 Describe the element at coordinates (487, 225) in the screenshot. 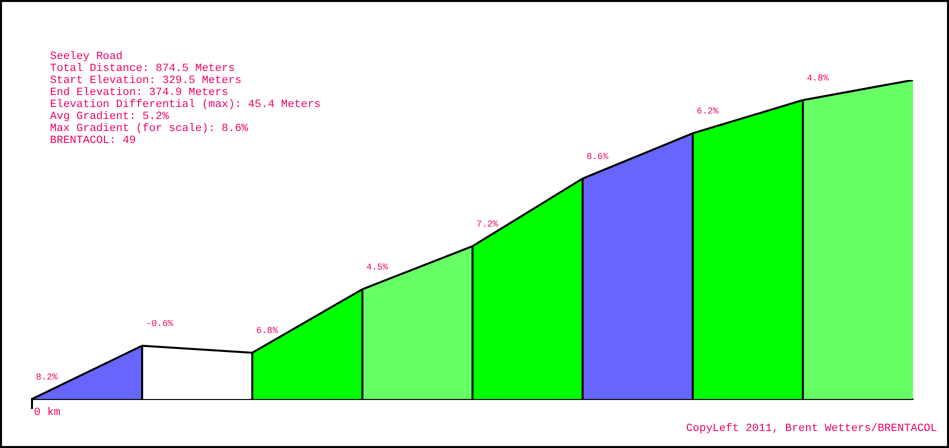

I see `annotation: 7.2%` at that location.